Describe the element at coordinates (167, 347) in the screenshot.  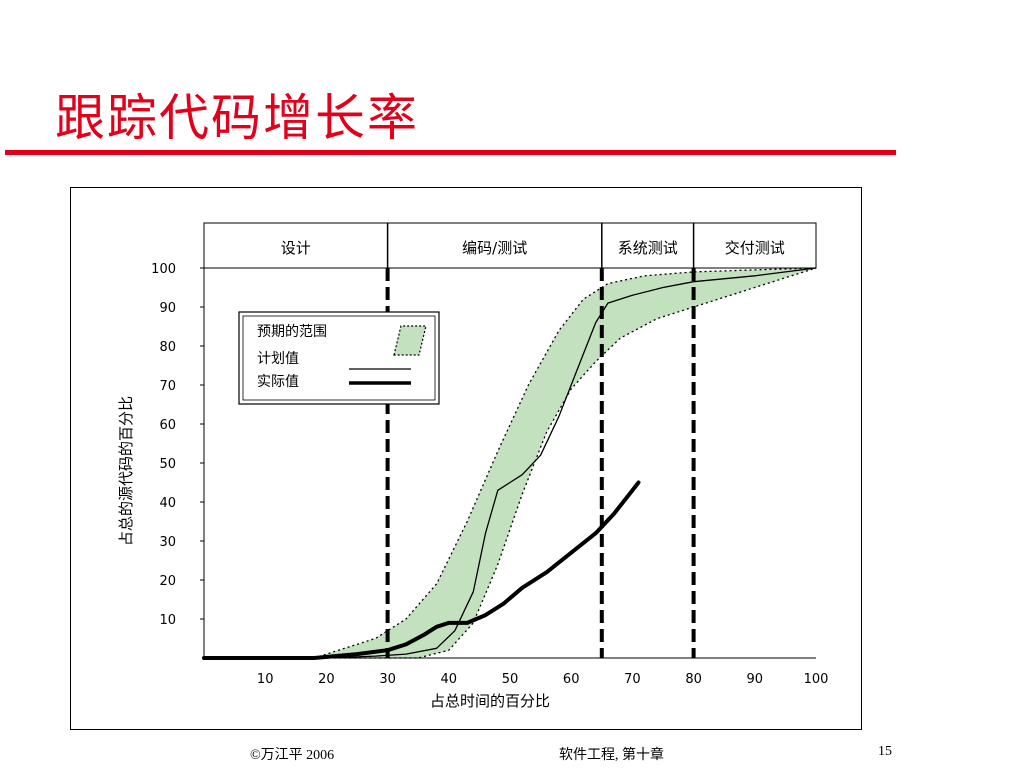
I see `y-tick-label-80: 80` at that location.